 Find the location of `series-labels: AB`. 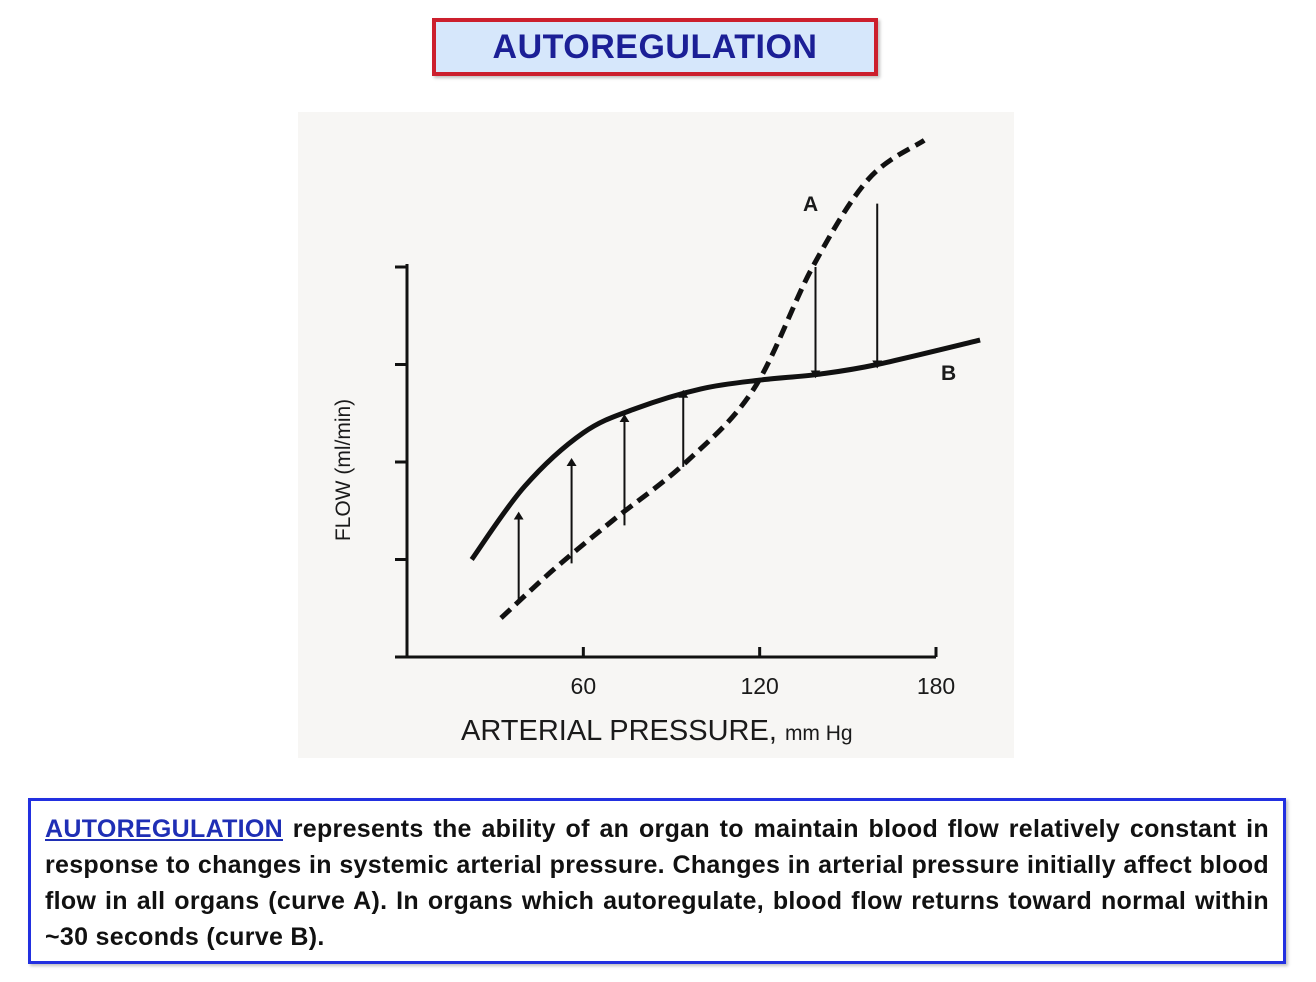

series-labels: AB is located at coordinates (879, 289).